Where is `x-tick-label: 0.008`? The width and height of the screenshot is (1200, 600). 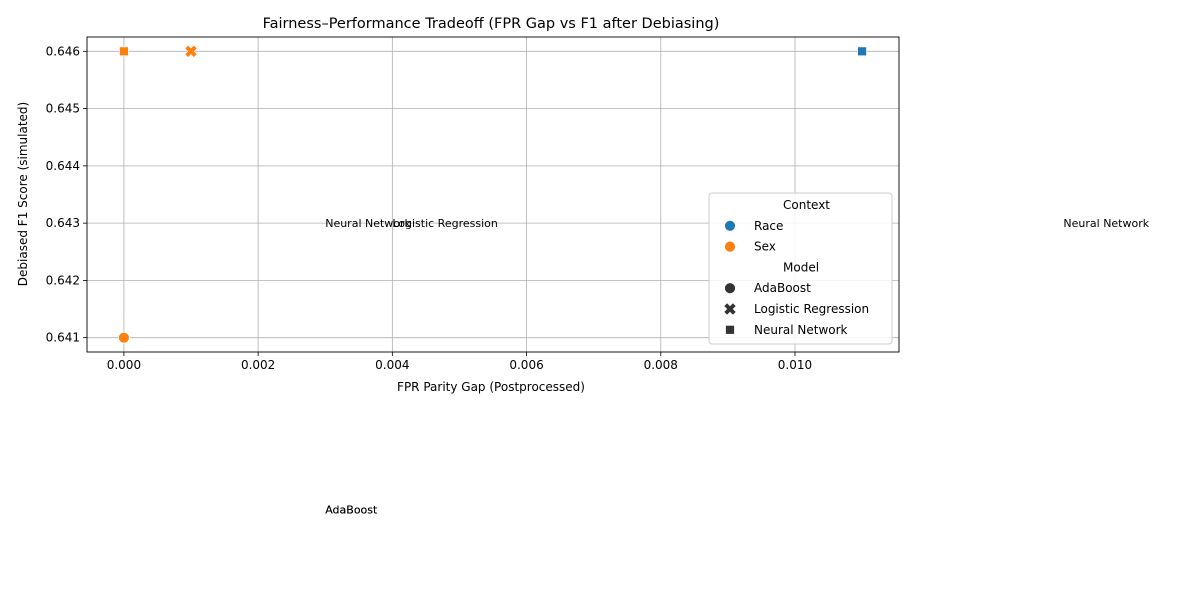 x-tick-label: 0.008 is located at coordinates (661, 365).